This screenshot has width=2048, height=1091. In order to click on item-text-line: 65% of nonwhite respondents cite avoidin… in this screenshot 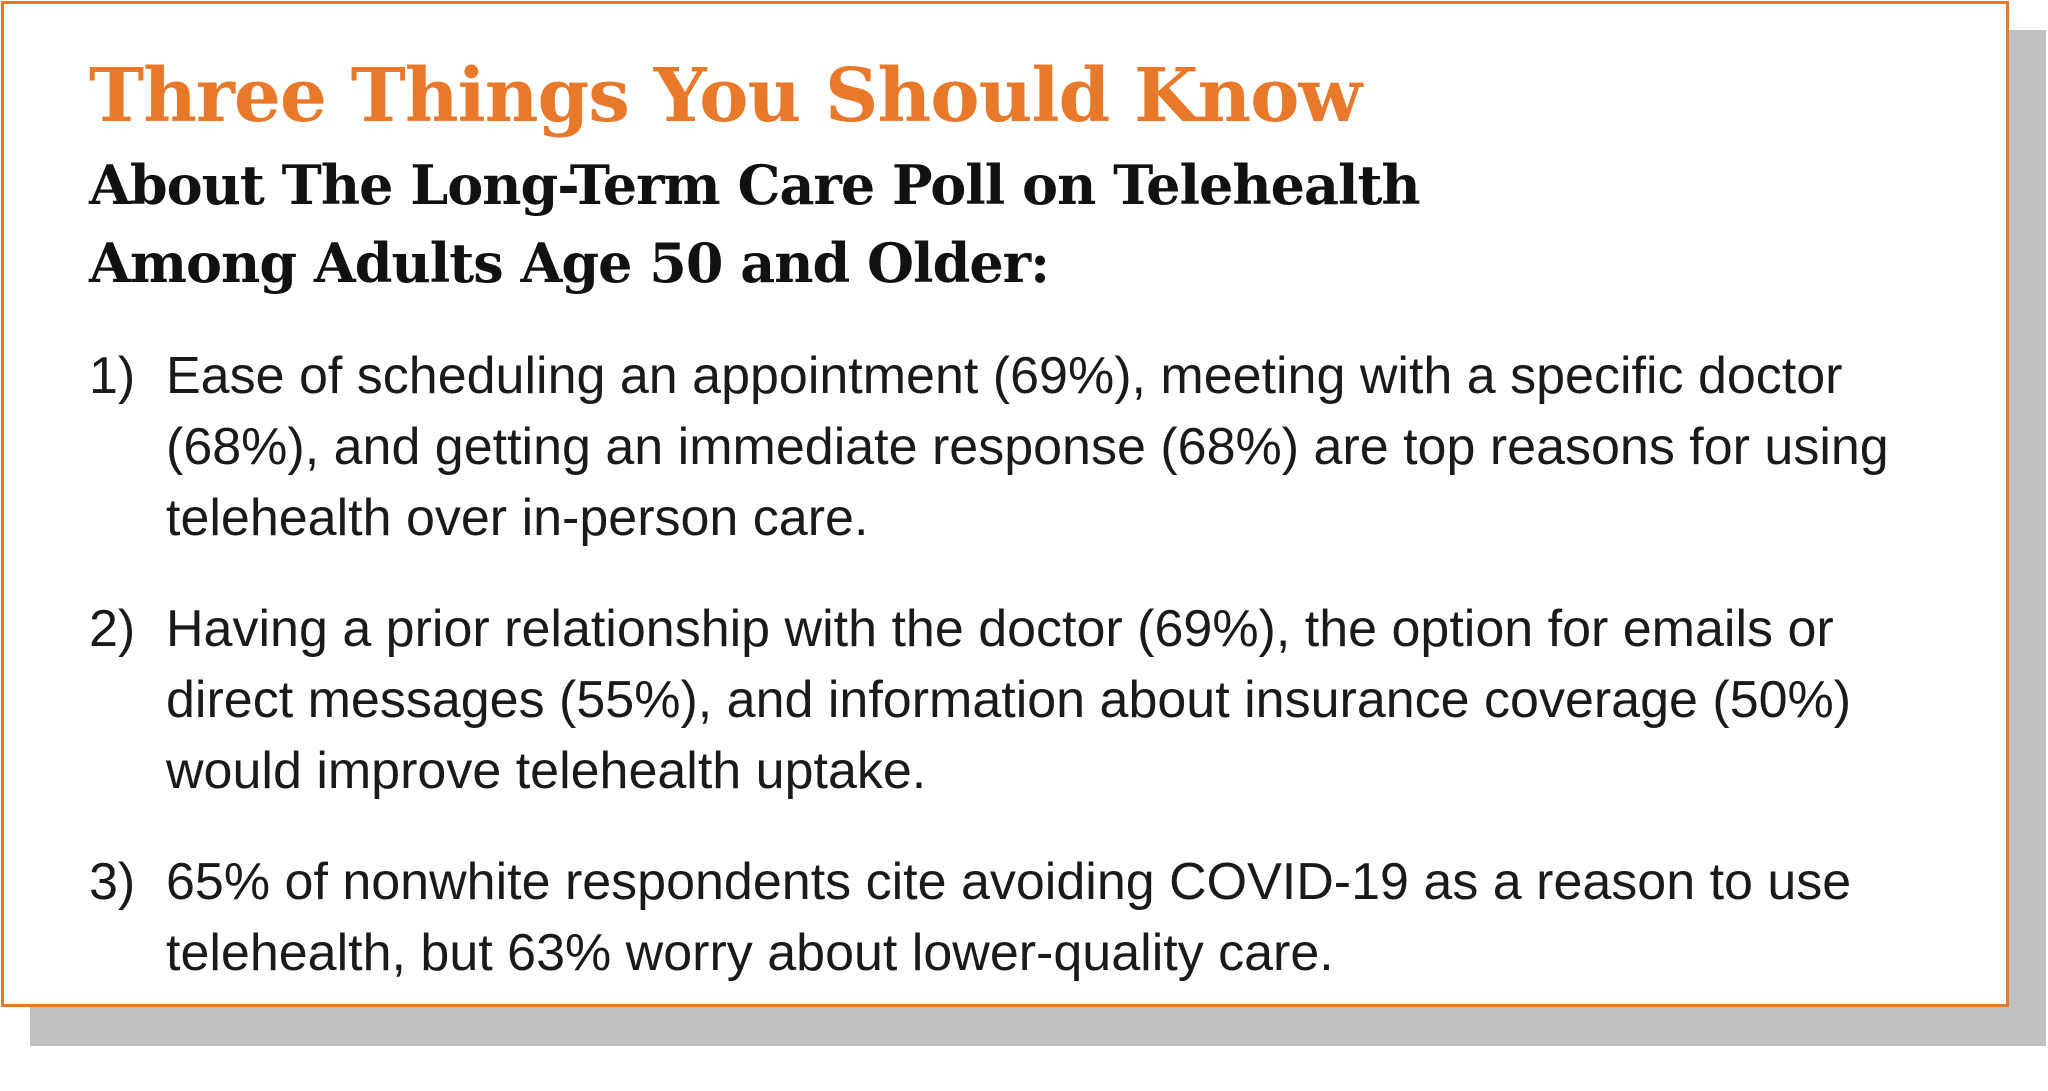, I will do `click(1009, 882)`.